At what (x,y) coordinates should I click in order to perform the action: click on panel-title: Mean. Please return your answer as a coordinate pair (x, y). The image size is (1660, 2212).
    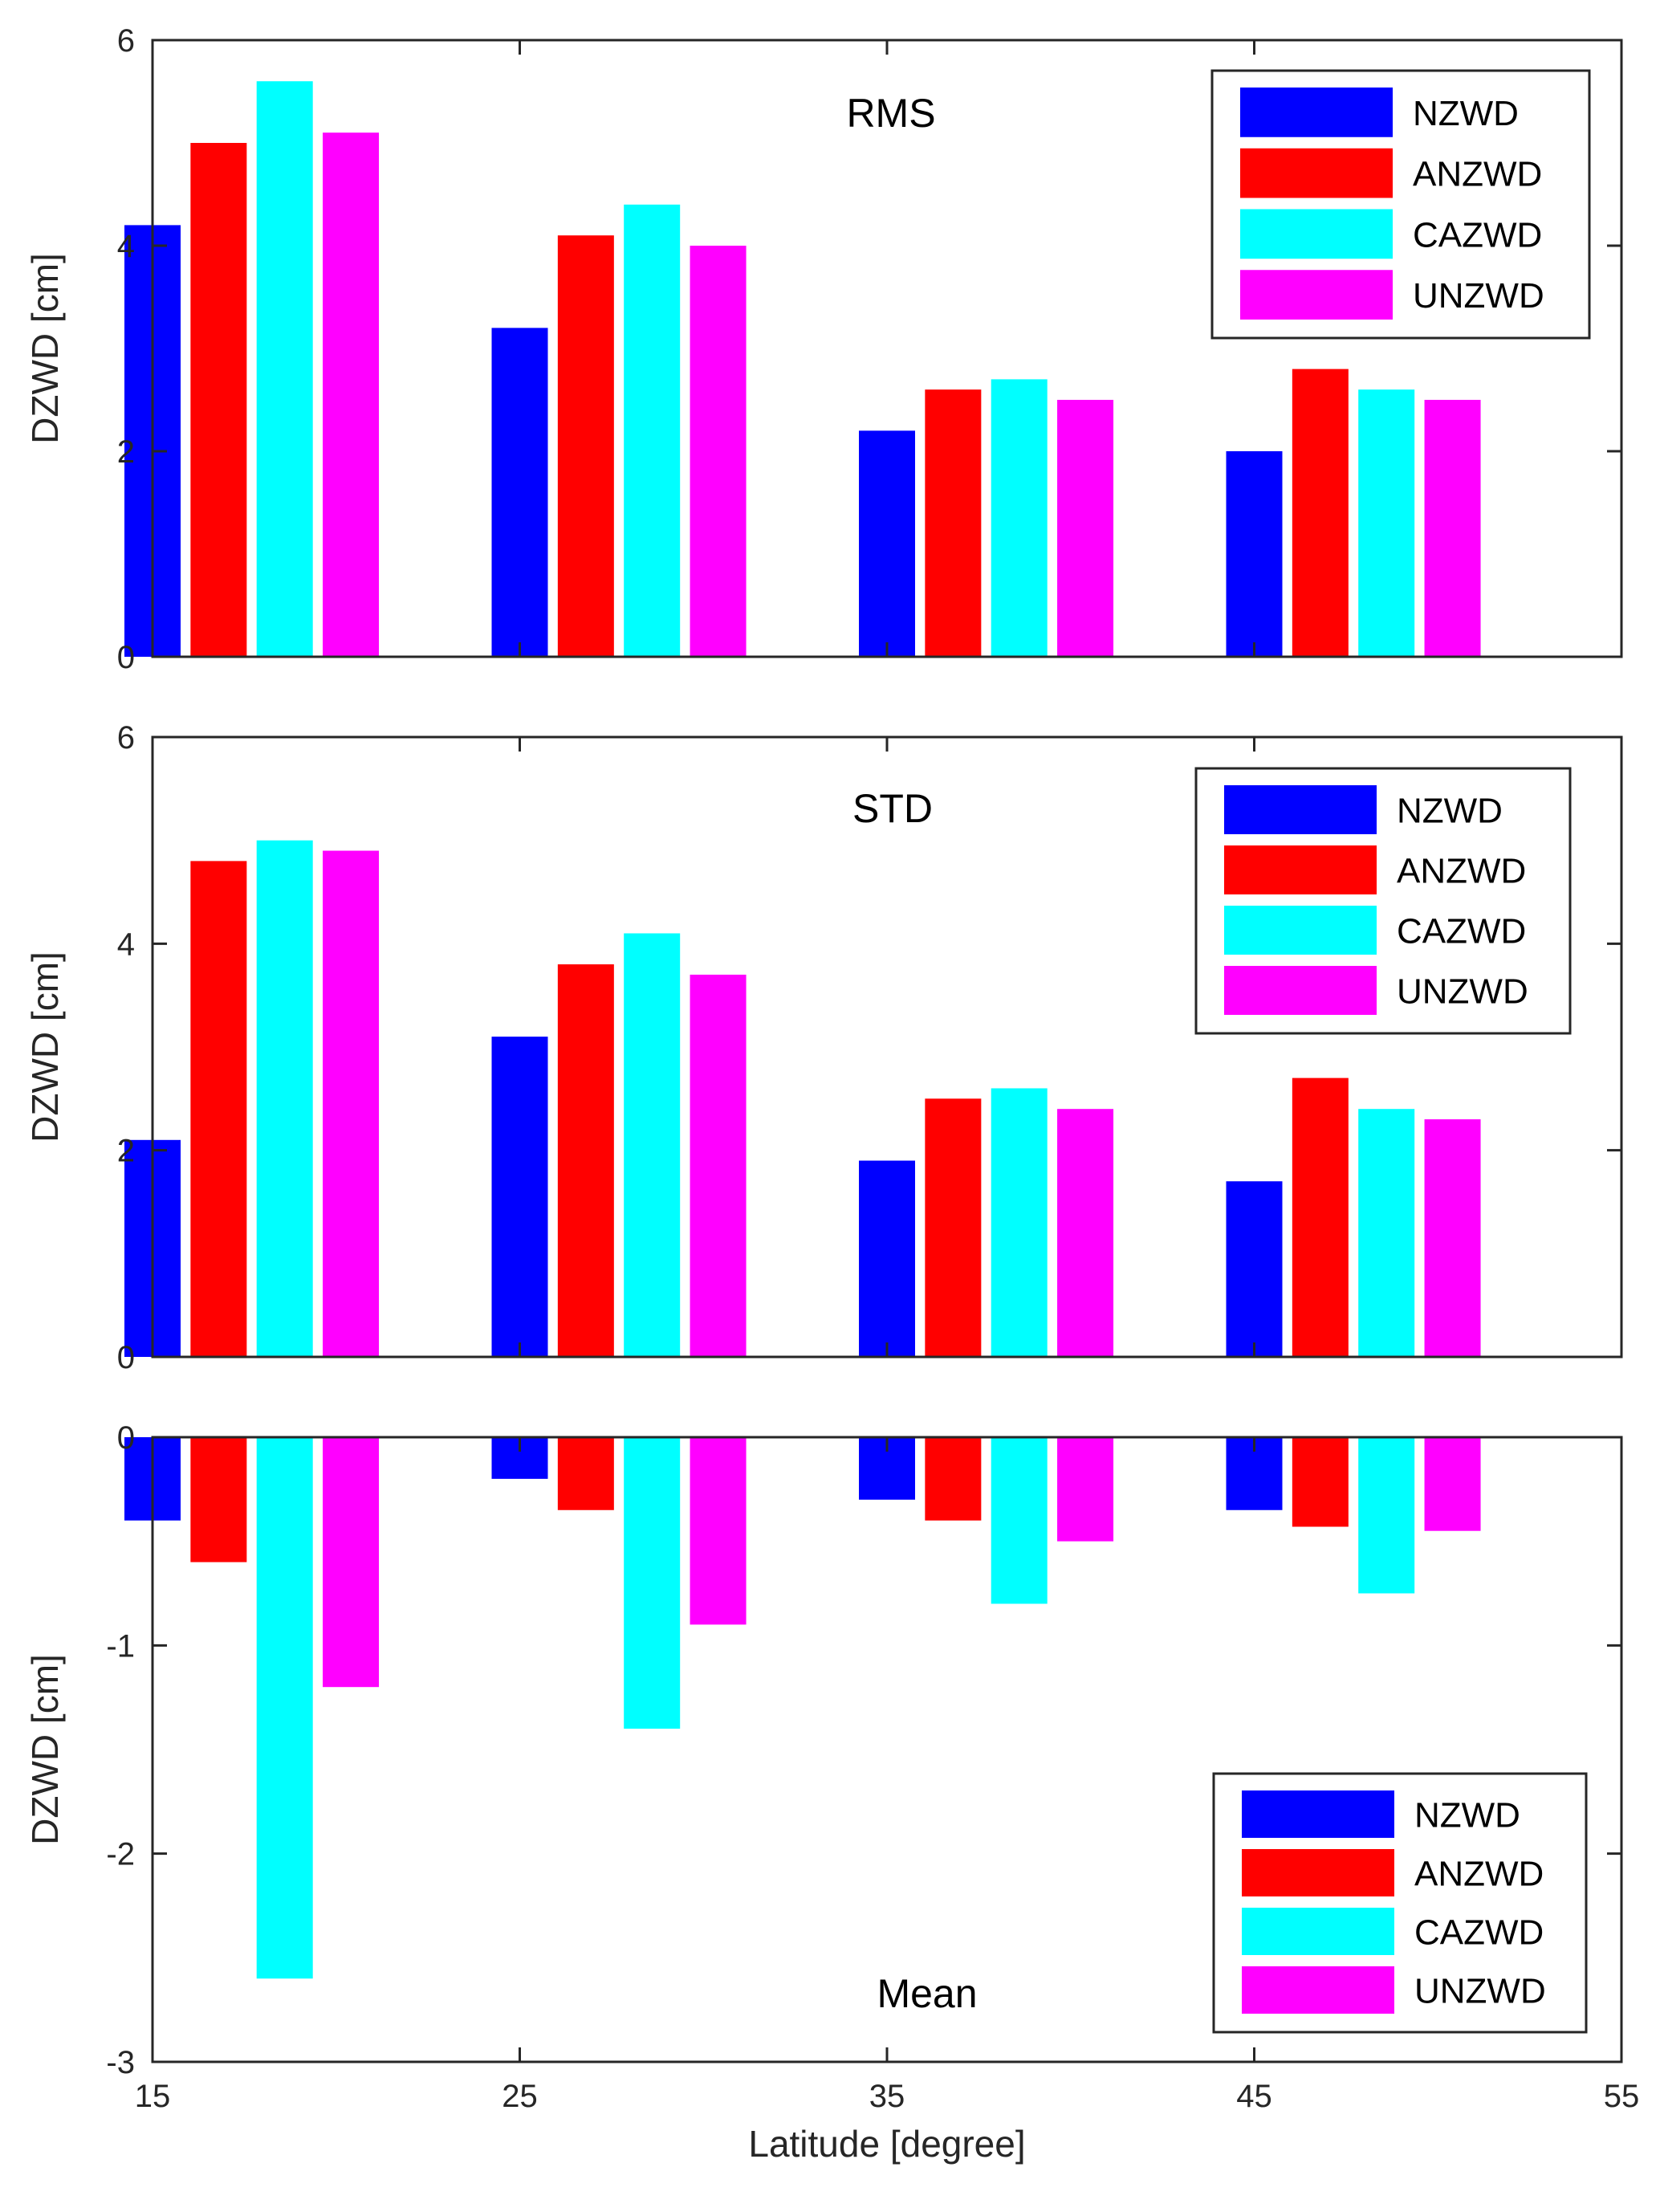
    Looking at the image, I should click on (927, 1993).